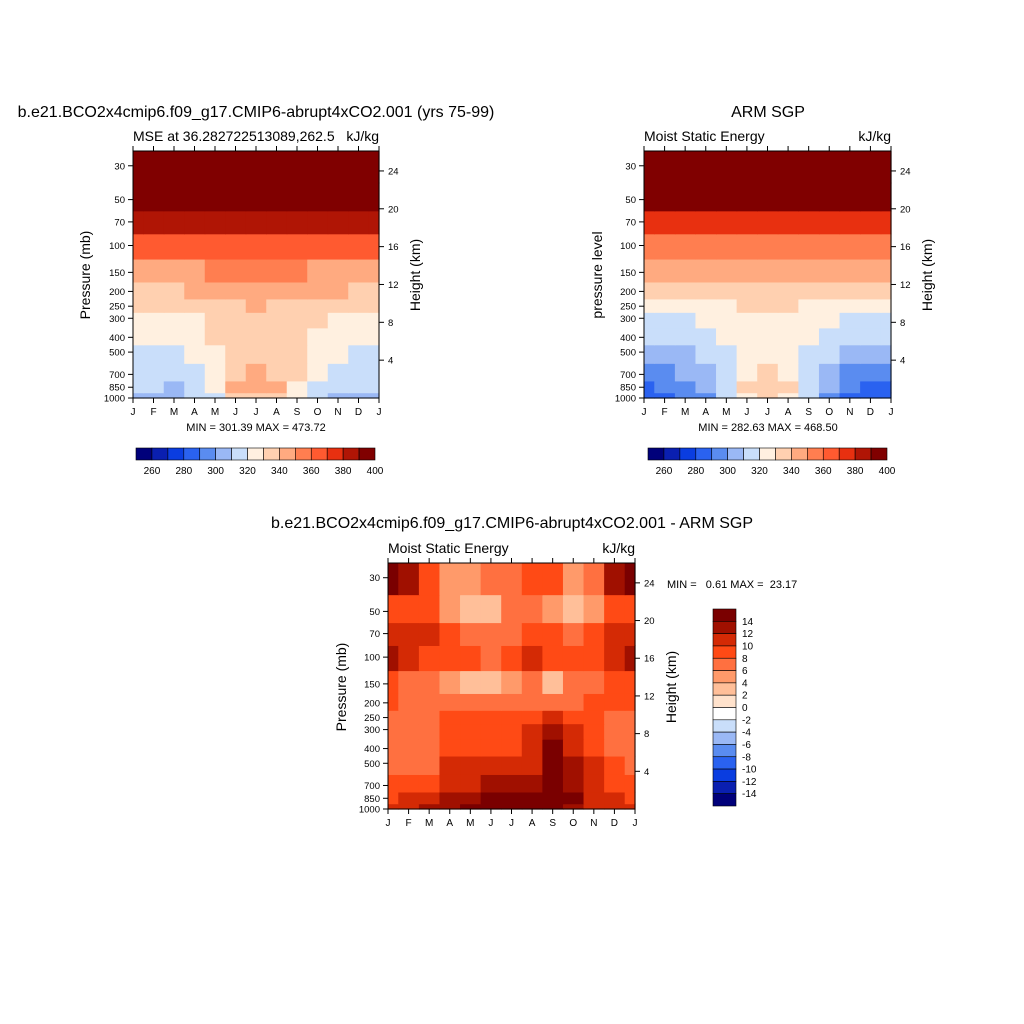 The image size is (1024, 1024). What do you see at coordinates (685, 412) in the screenshot?
I see `x-tick-label: M` at bounding box center [685, 412].